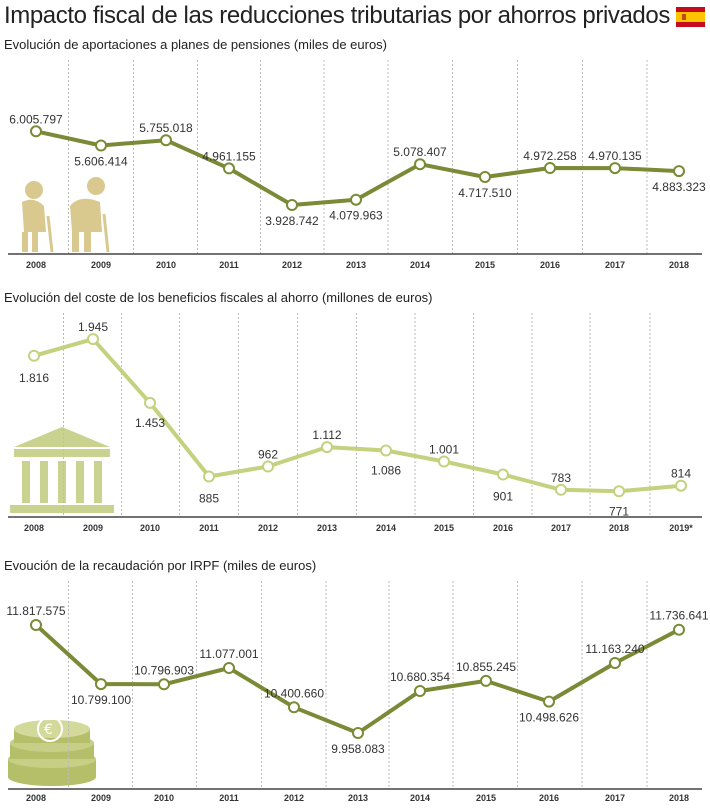  What do you see at coordinates (690, 17) in the screenshot?
I see `spain-flag-icon` at bounding box center [690, 17].